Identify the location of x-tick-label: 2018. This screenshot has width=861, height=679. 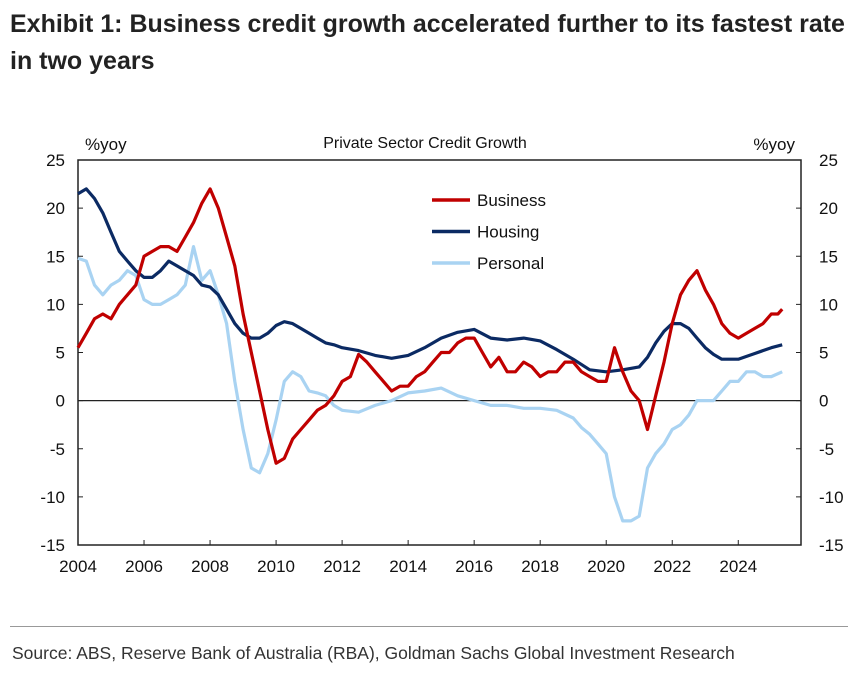
(540, 566).